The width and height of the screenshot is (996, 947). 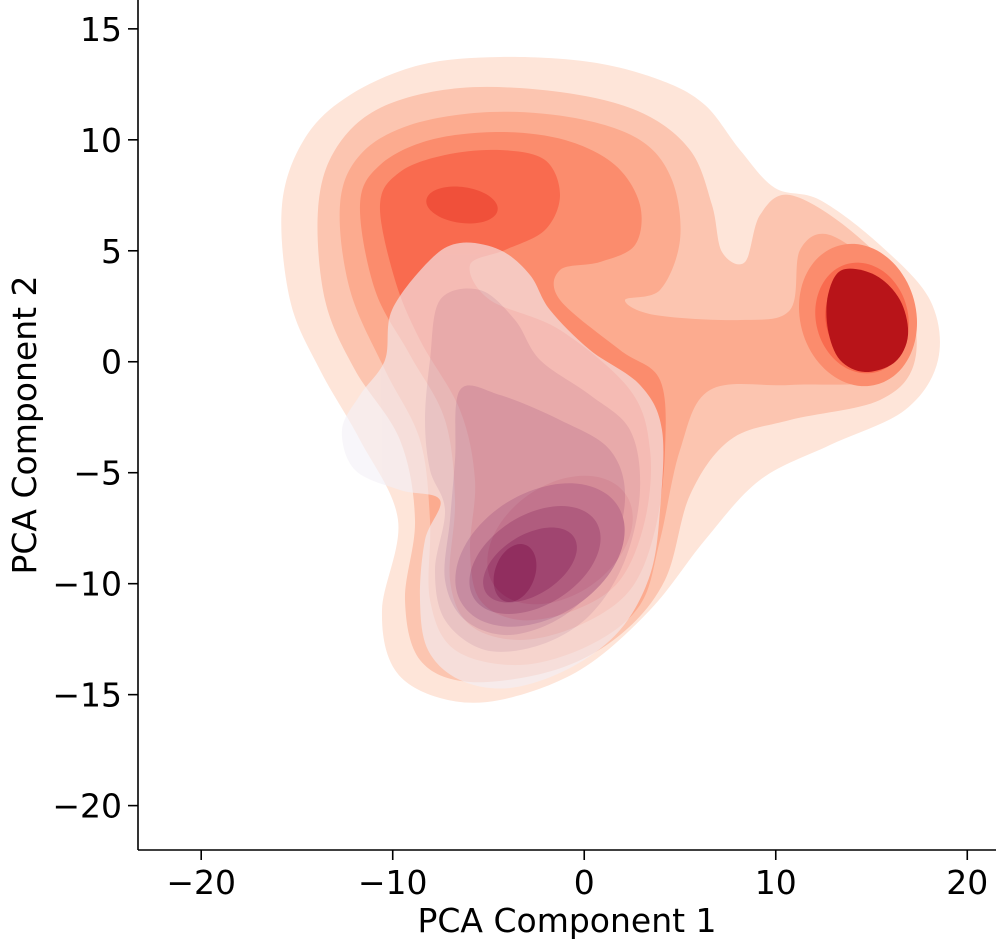 I want to click on x-tick-label: −20, so click(x=201, y=882).